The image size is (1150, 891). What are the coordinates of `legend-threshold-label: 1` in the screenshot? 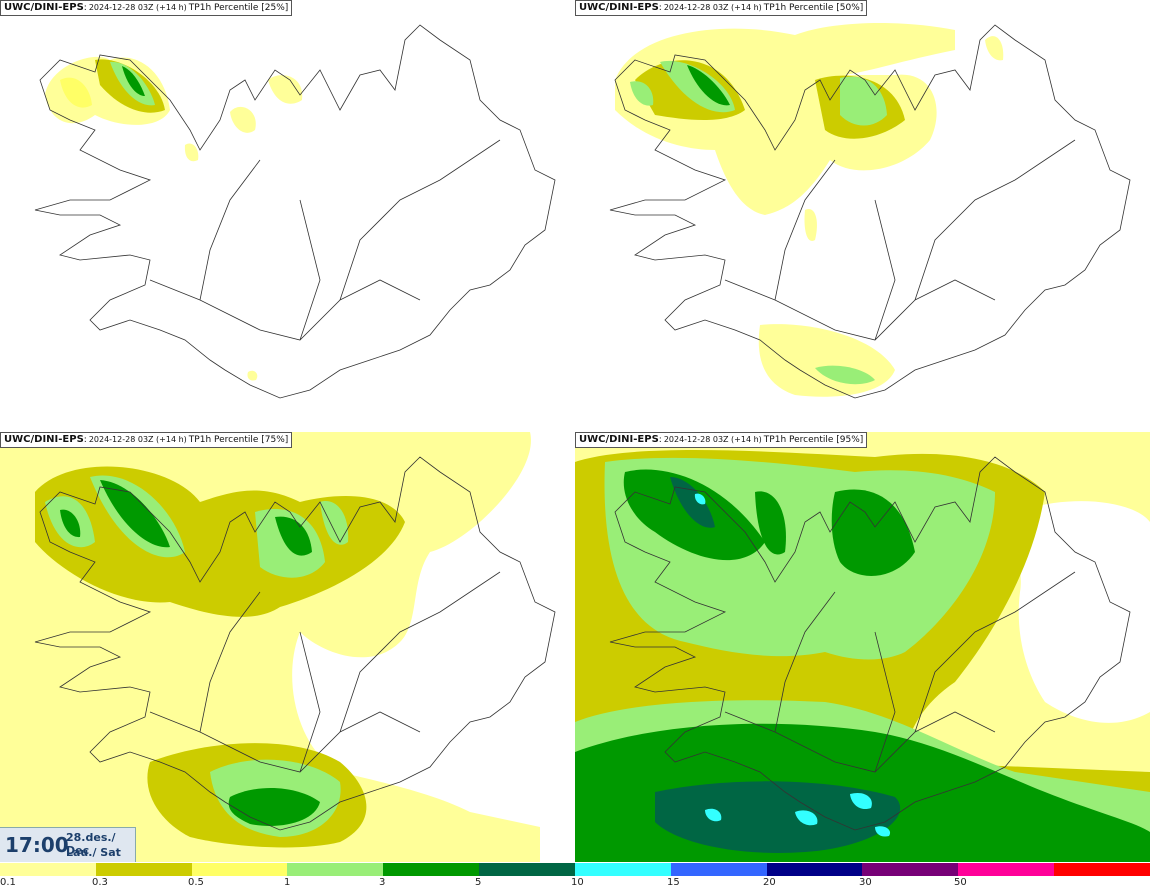 It's located at (287, 882).